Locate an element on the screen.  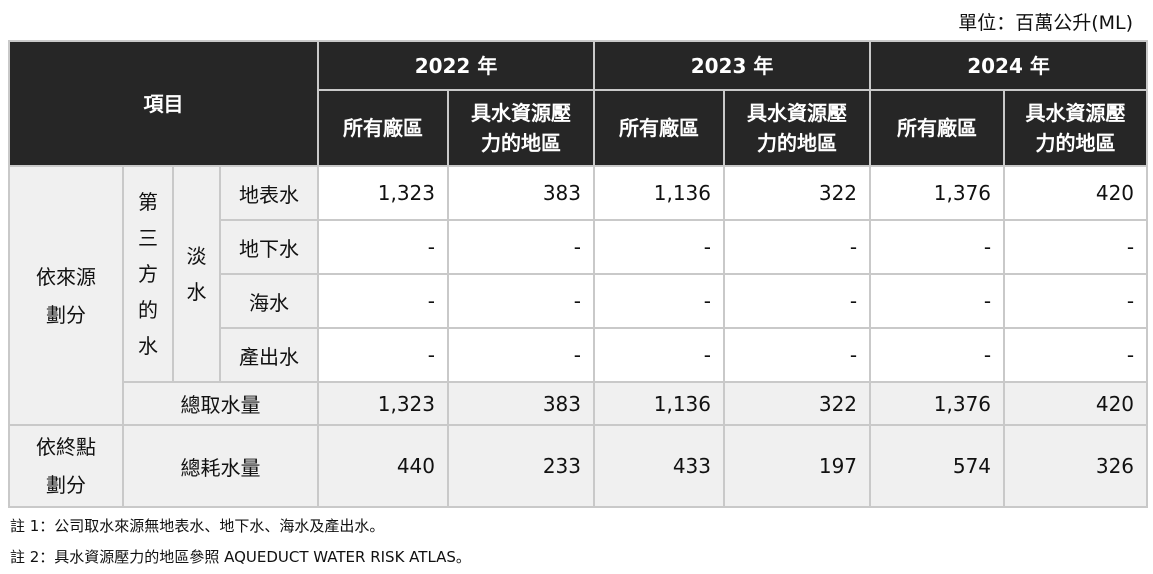
freshwater-label: 淡水 is located at coordinates (196, 274).